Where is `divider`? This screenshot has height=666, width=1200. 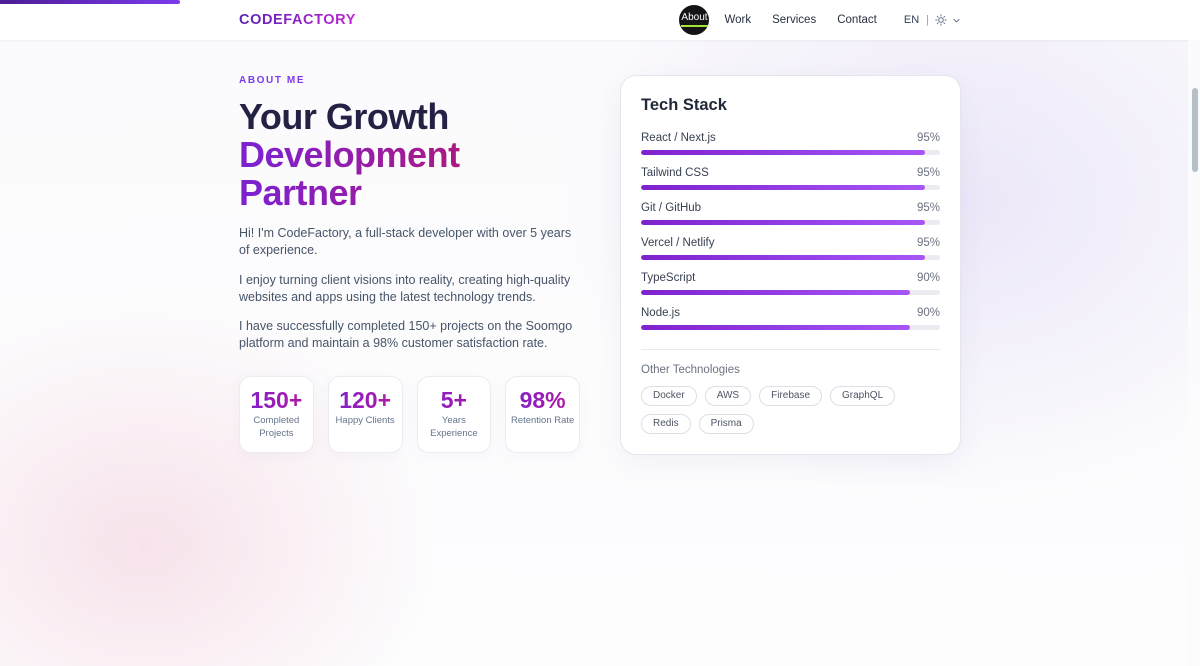 divider is located at coordinates (790, 349).